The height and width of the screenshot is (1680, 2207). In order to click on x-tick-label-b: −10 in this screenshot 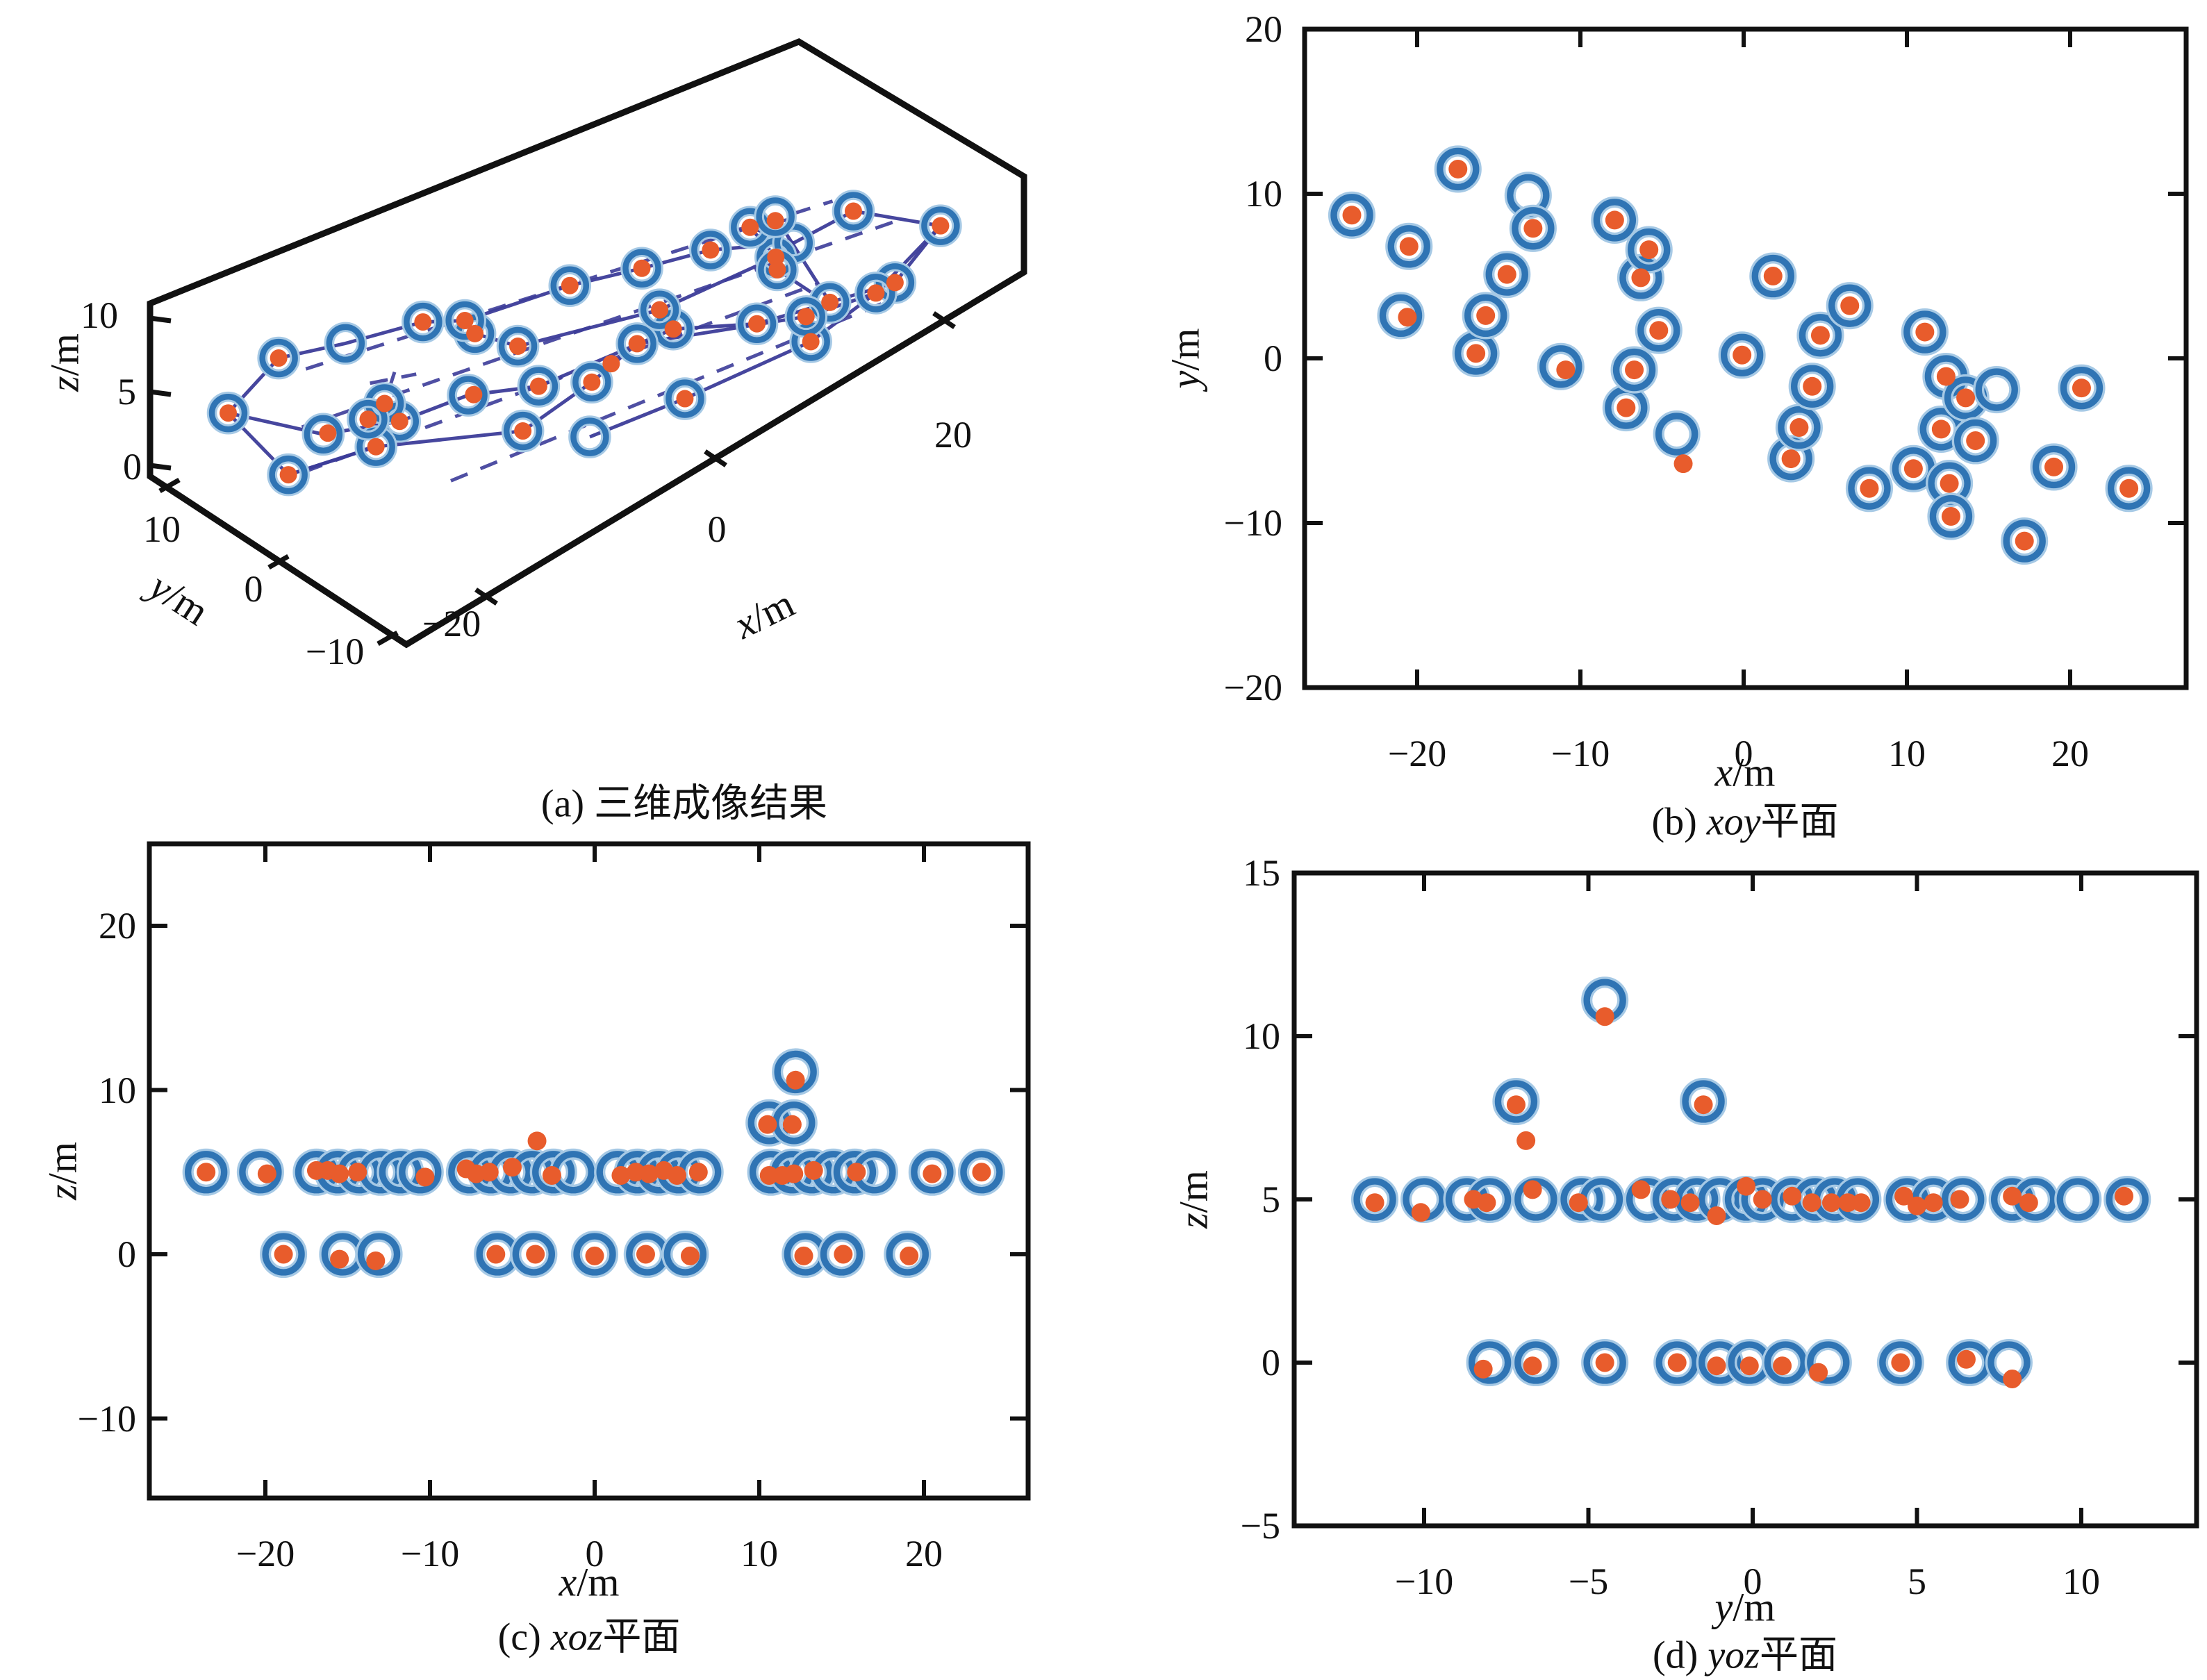, I will do `click(1580, 753)`.